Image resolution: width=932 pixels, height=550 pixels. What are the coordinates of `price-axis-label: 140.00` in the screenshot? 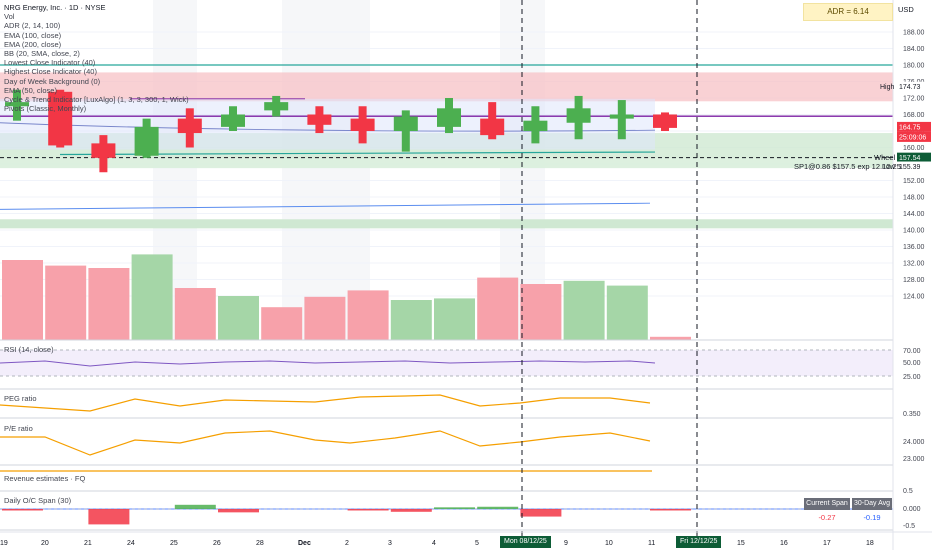 It's located at (914, 231).